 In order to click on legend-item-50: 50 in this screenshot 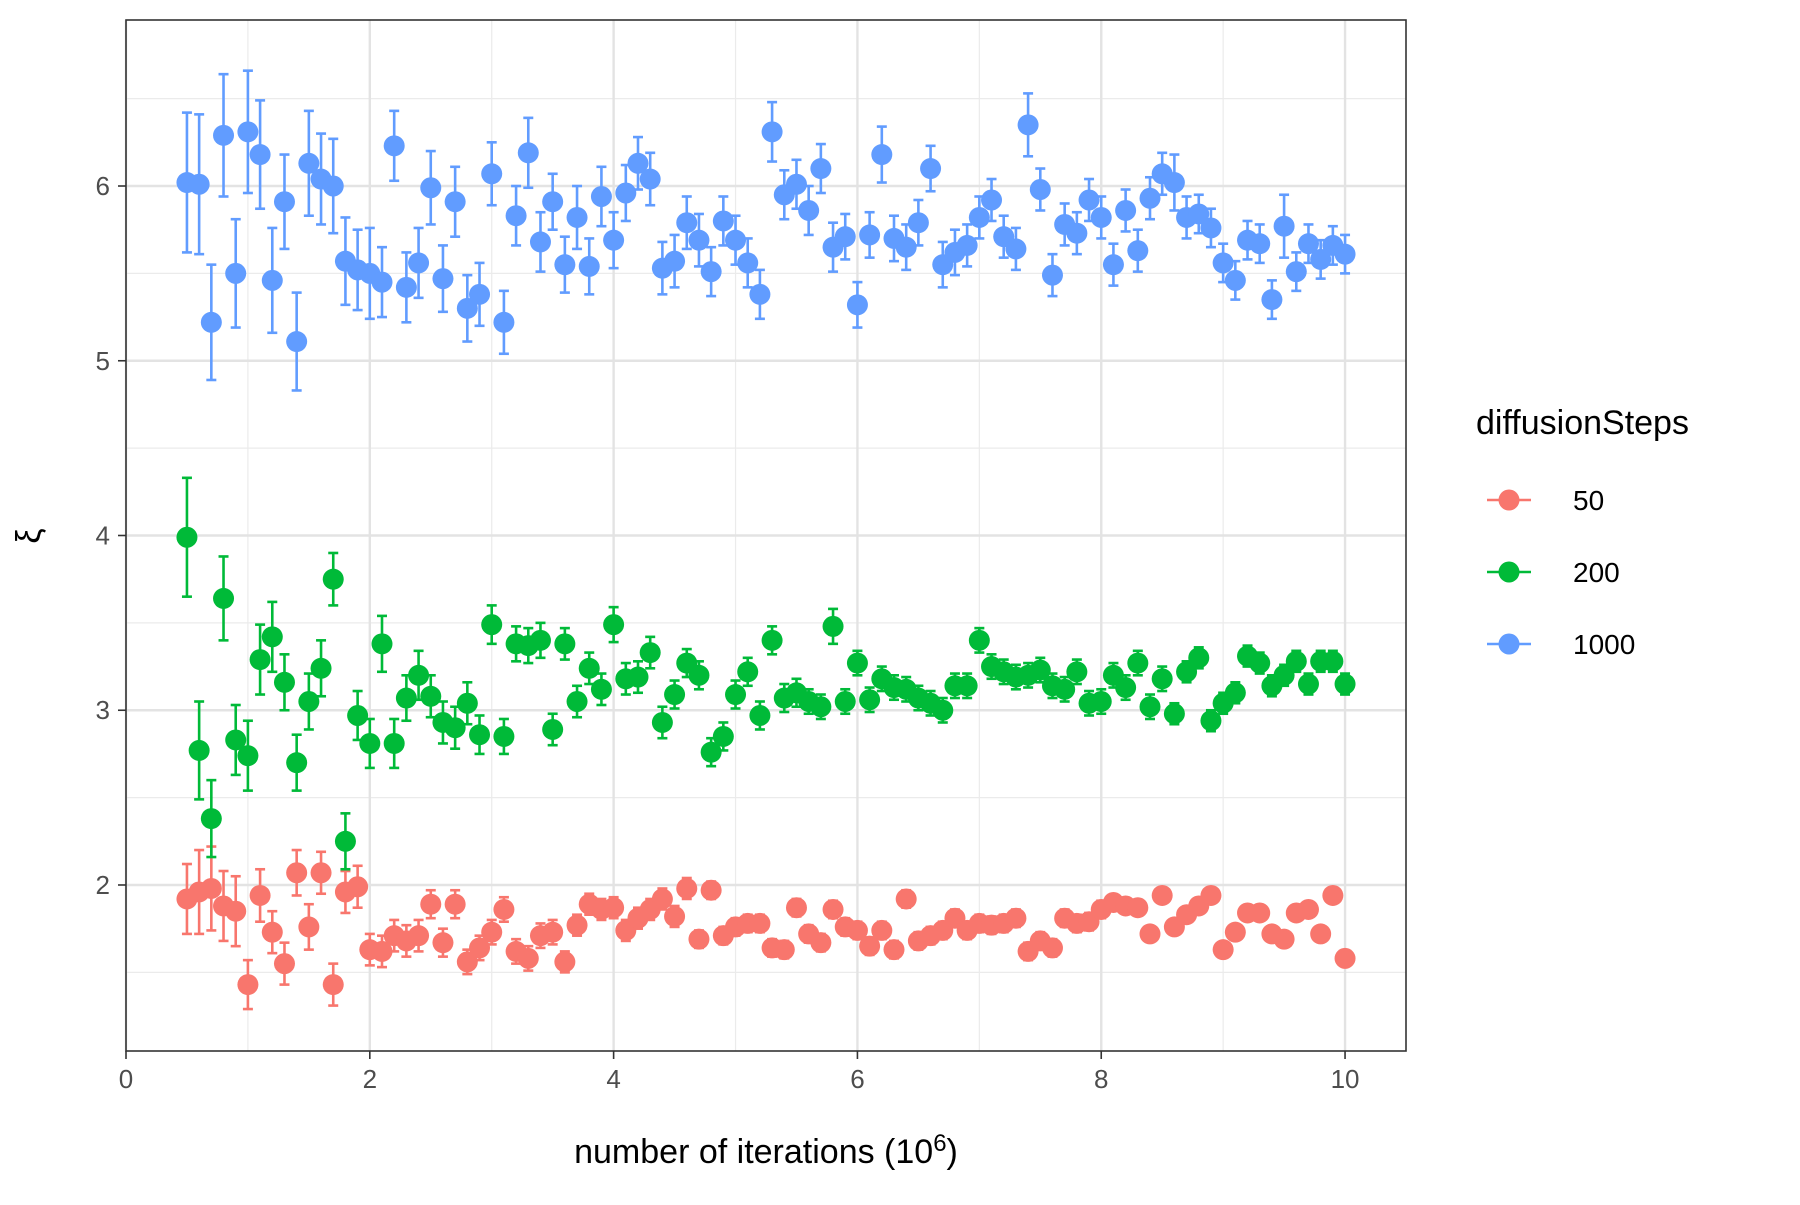, I will do `click(1545, 500)`.